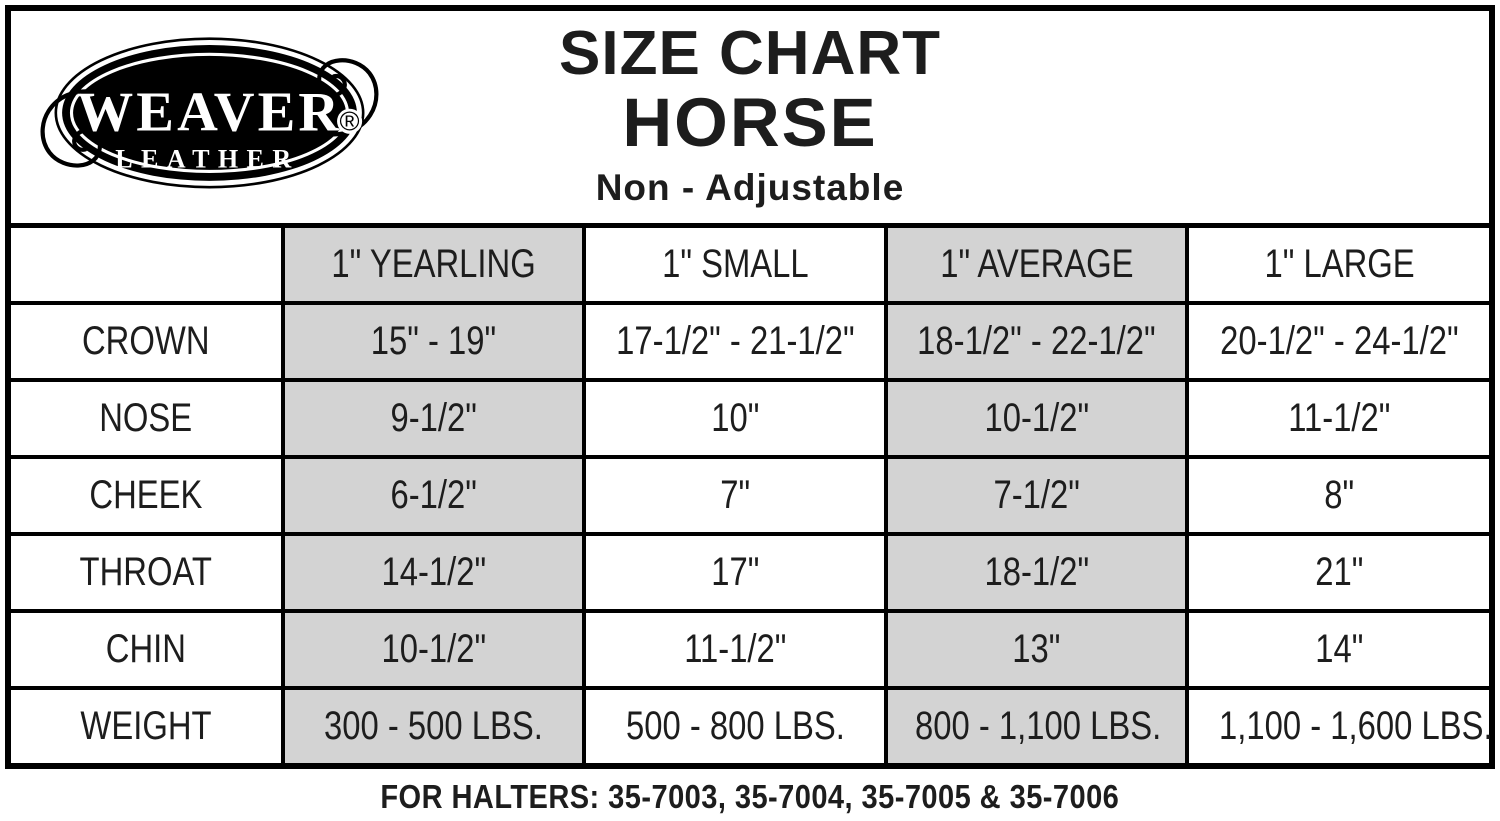 The height and width of the screenshot is (821, 1500). I want to click on header-row: 1" YEARLING 1" SMALL 1" AVERAGE 1" LARGE, so click(750, 265).